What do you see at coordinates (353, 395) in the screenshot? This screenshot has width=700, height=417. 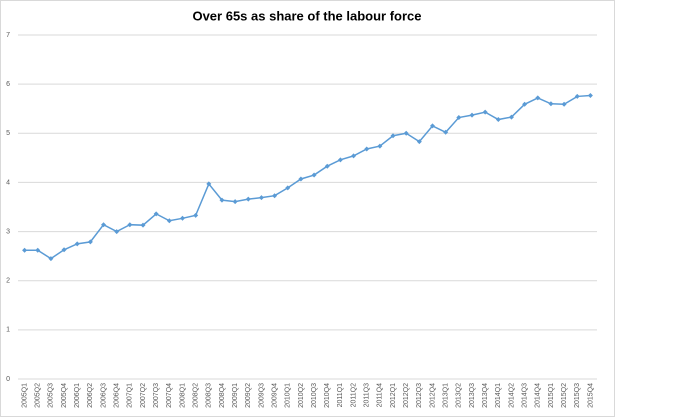 I see `x-tick-label: 2011Q2` at bounding box center [353, 395].